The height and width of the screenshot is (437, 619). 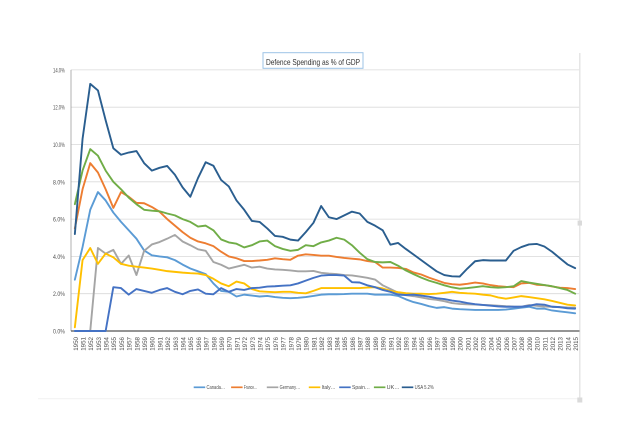 I want to click on svg-text: 1953, so click(x=99, y=343).